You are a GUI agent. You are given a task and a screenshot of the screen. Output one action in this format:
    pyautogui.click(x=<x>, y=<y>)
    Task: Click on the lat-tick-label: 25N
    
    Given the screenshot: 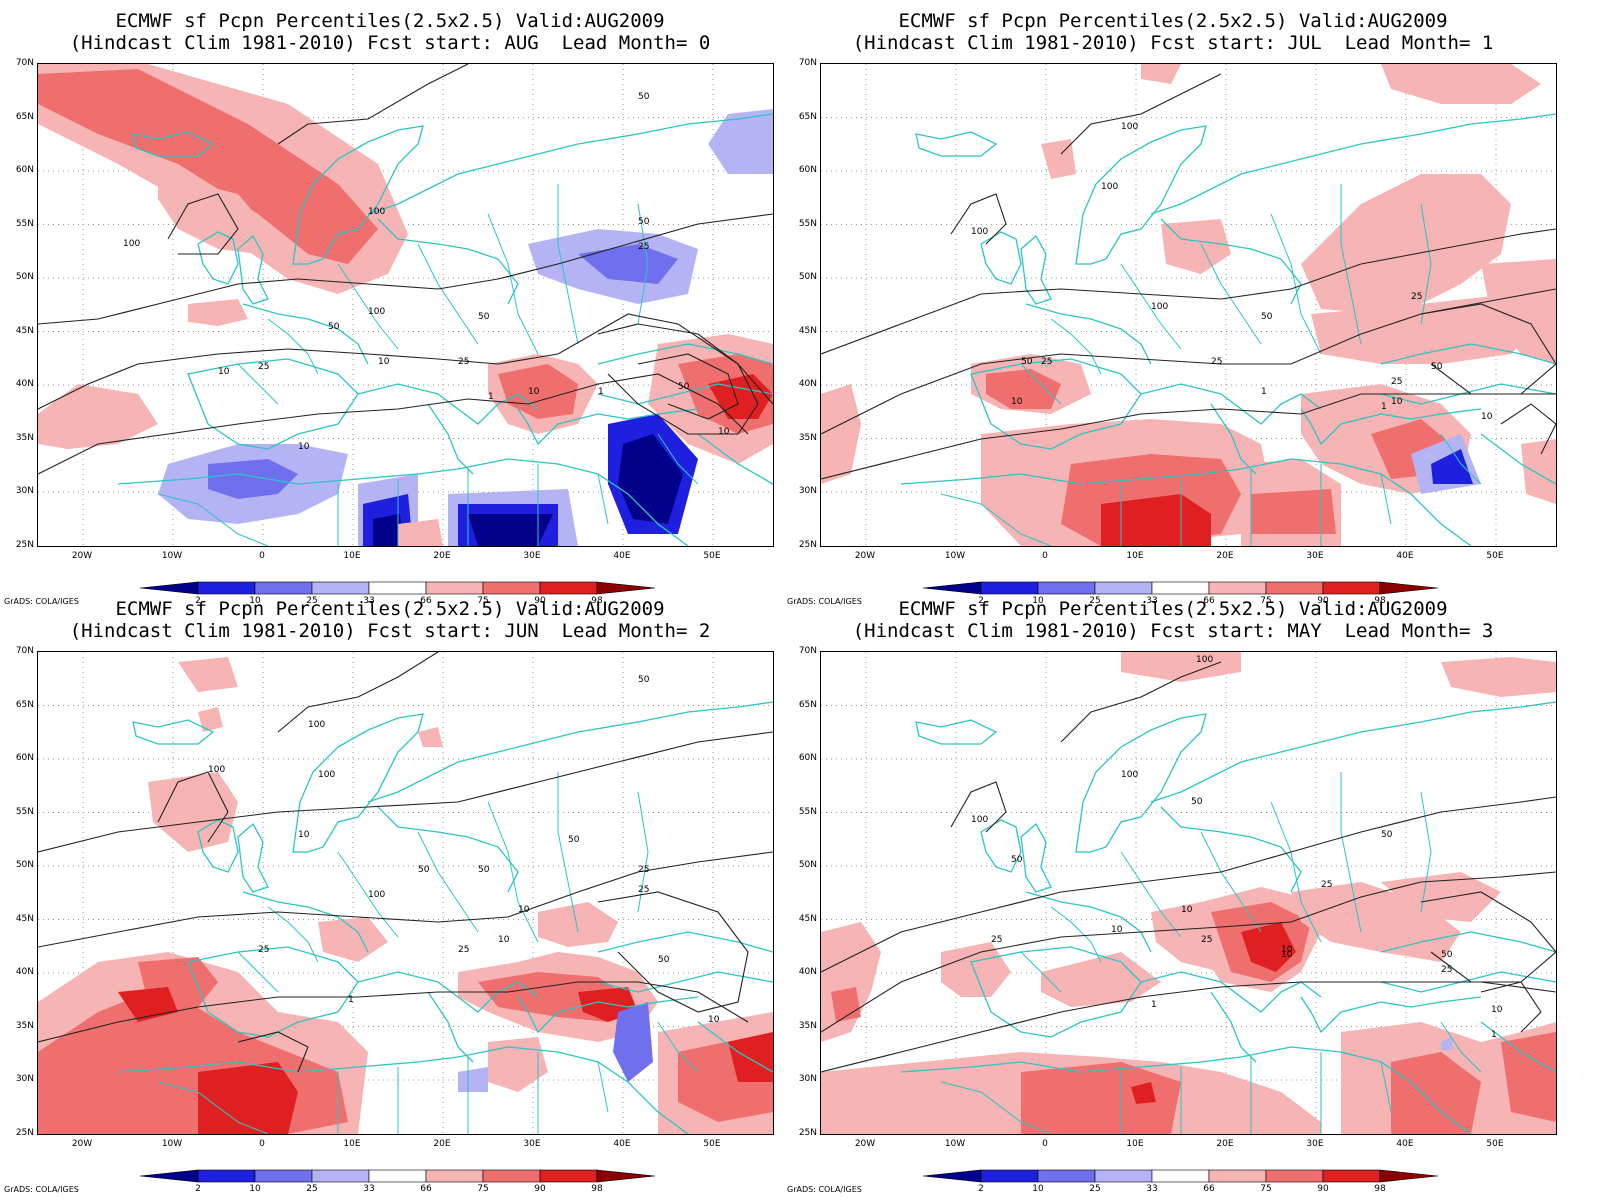 What is the action you would take?
    pyautogui.click(x=807, y=544)
    